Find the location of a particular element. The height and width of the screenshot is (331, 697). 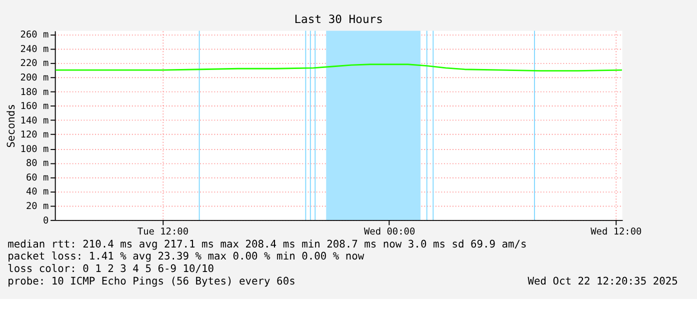

y-tick-label: 80 m is located at coordinates (38, 164).